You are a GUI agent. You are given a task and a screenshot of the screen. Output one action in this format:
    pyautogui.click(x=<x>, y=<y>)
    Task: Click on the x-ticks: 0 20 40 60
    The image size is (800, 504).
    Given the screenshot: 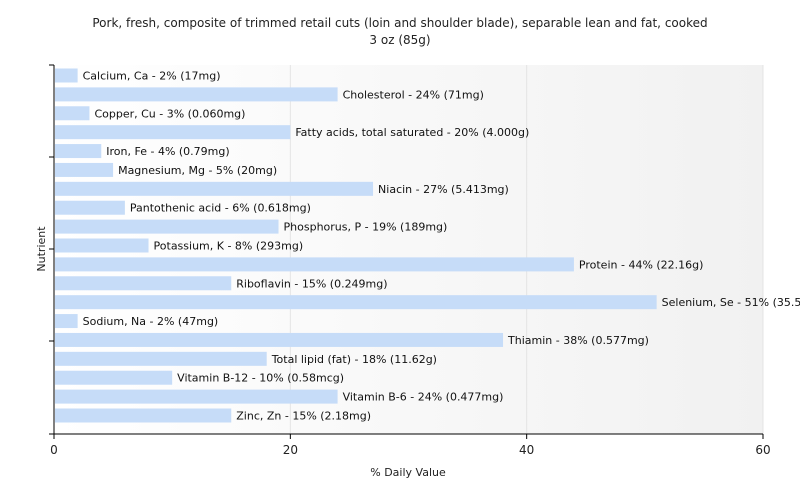 What is the action you would take?
    pyautogui.click(x=410, y=445)
    